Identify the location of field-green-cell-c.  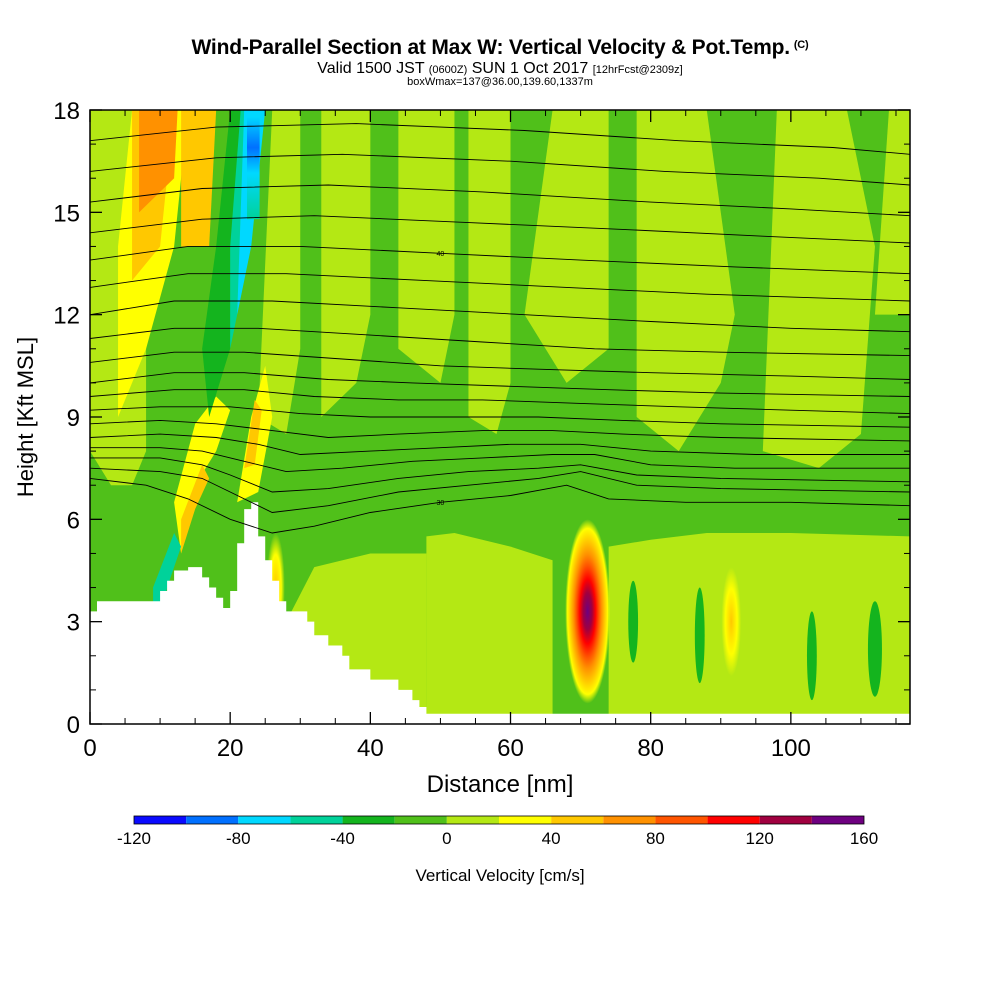
(874, 649).